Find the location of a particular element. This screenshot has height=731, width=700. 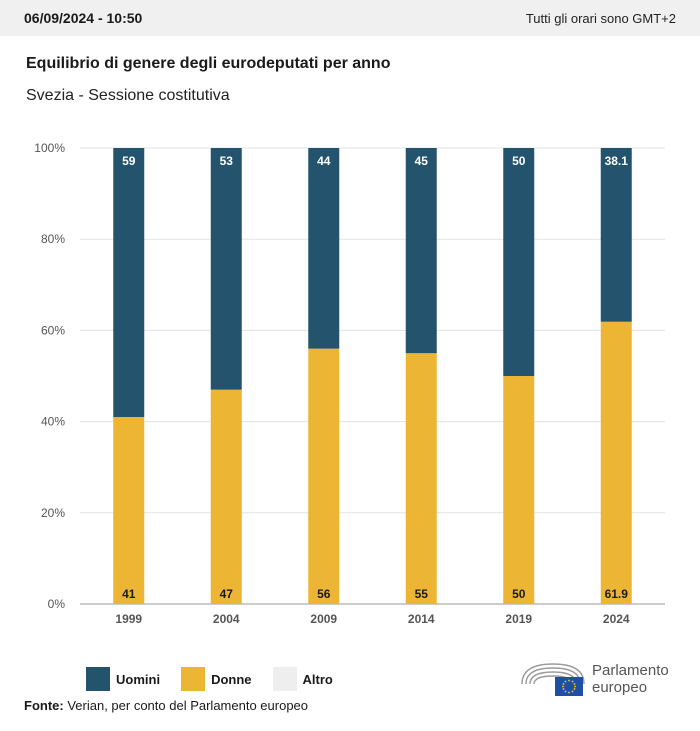

y-tick-label: 100% is located at coordinates (49, 148).